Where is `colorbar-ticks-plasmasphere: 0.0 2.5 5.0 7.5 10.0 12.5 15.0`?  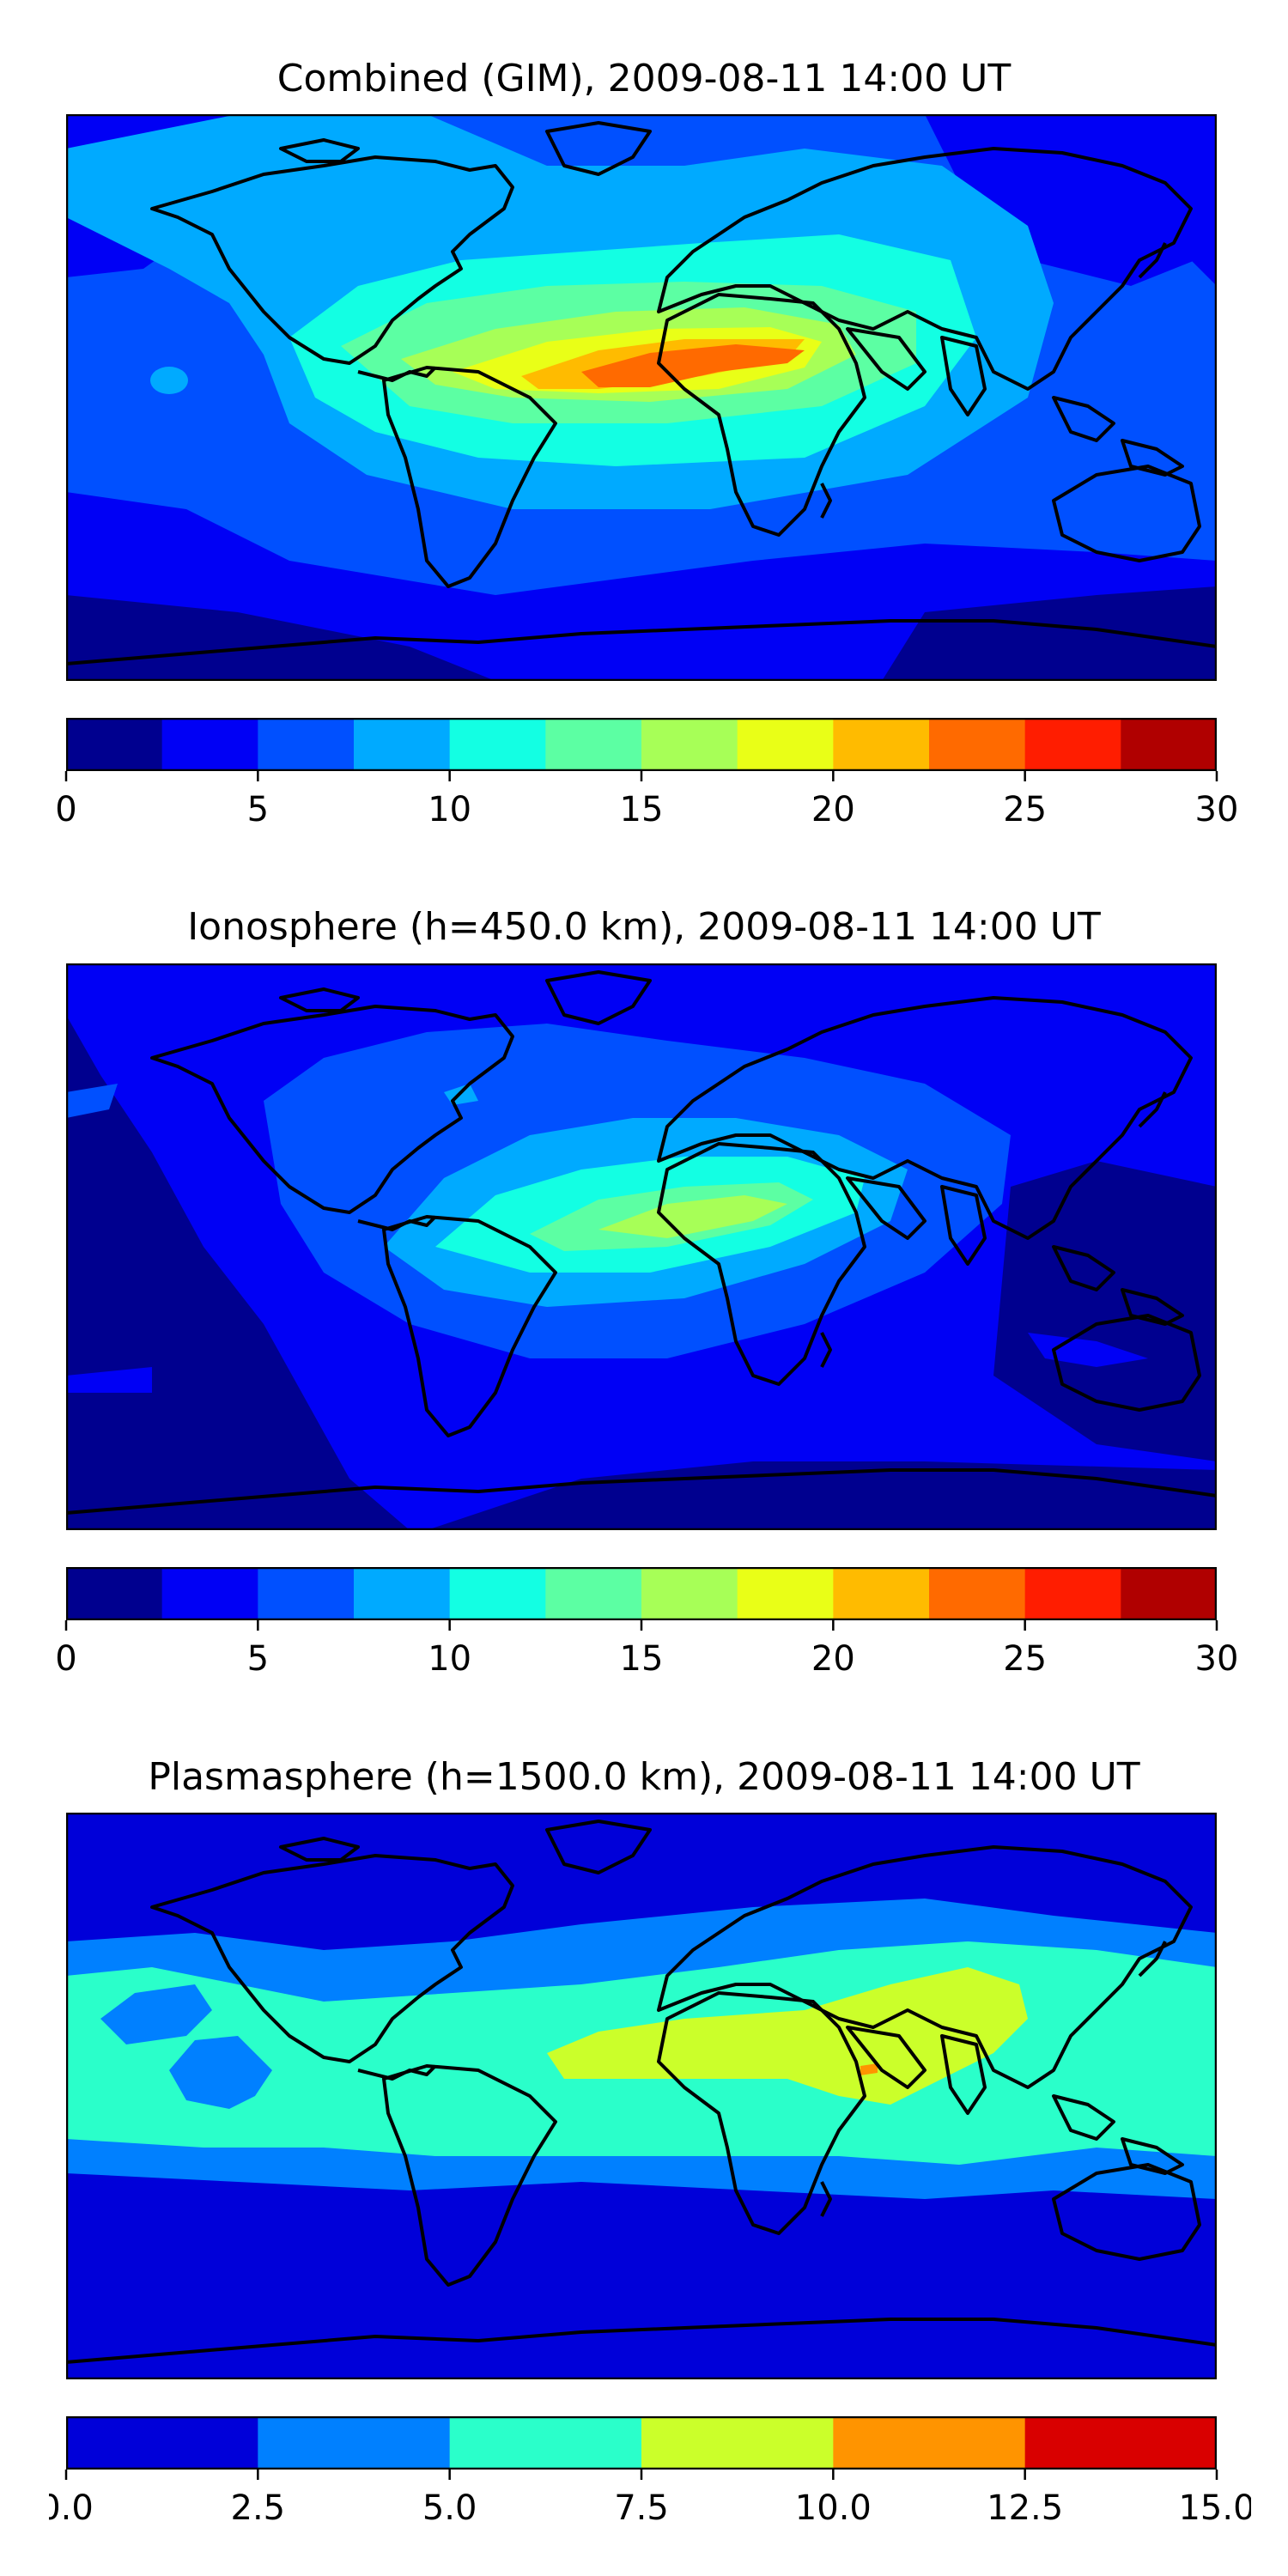
colorbar-ticks-plasmasphere: 0.0 2.5 5.0 7.5 10.0 12.5 15.0 is located at coordinates (650, 2499).